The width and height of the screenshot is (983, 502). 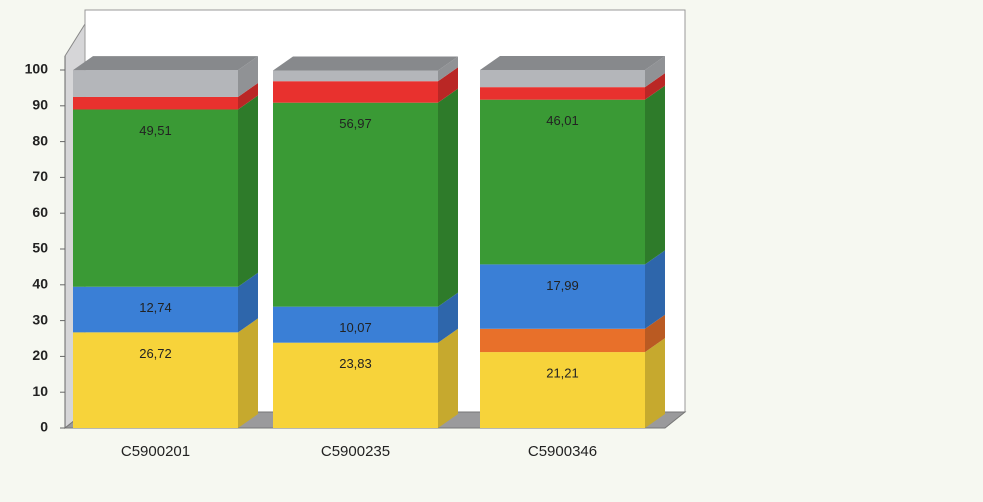 I want to click on y-tick-label: 90, so click(x=40, y=105).